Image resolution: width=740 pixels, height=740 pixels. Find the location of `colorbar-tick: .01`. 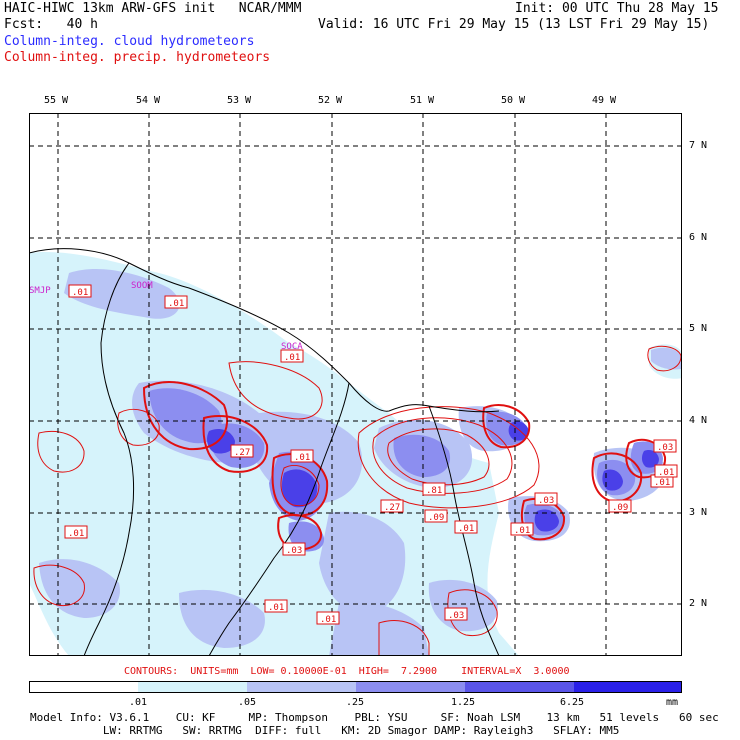

colorbar-tick: .01 is located at coordinates (138, 702).